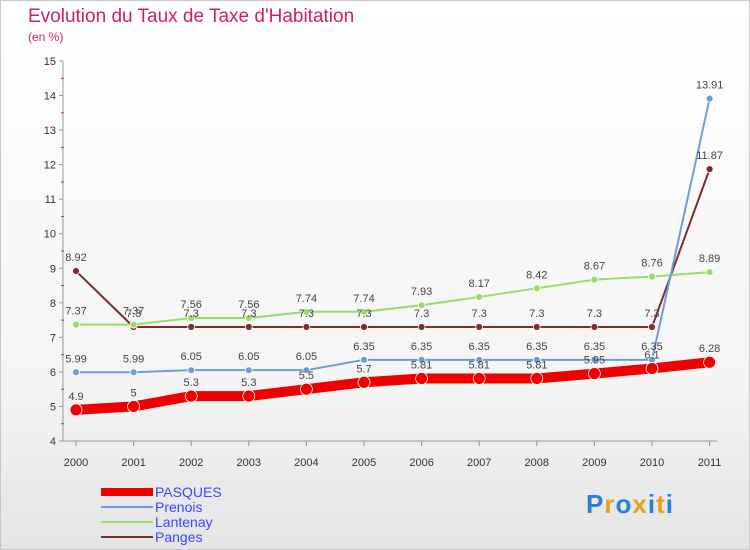 This screenshot has height=550, width=750. Describe the element at coordinates (478, 284) in the screenshot. I see `data-label-lantenay: 8.17` at that location.